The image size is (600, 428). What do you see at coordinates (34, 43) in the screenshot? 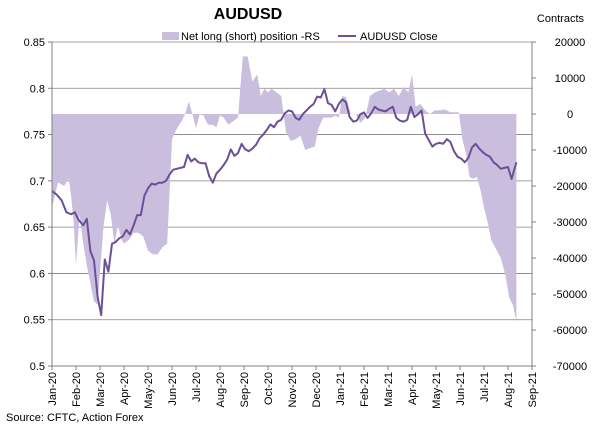
I see `left-tick-label: 0.85` at bounding box center [34, 43].